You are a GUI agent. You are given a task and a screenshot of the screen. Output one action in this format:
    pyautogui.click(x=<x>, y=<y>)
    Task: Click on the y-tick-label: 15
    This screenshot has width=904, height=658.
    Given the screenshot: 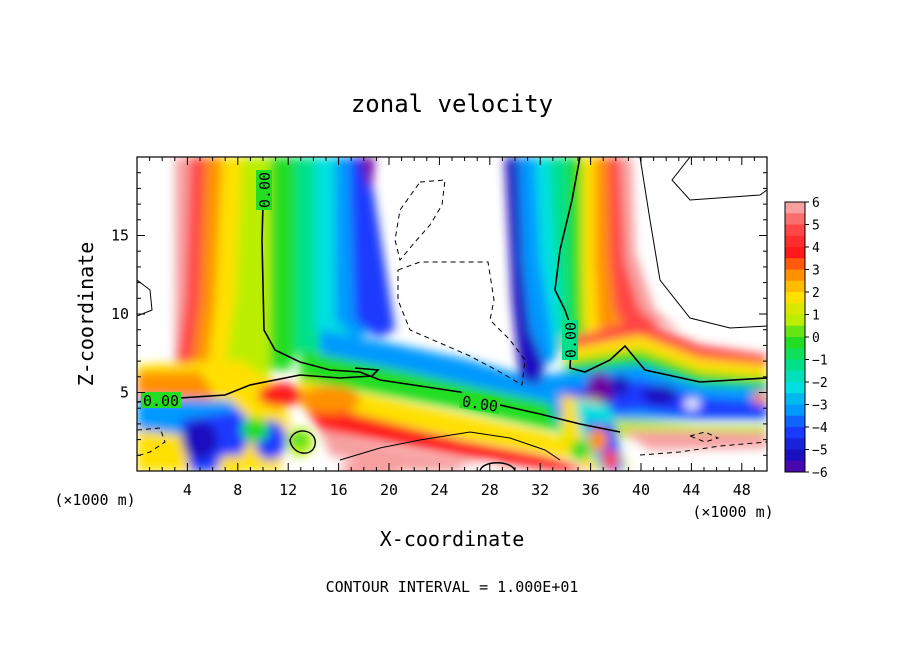 What is the action you would take?
    pyautogui.click(x=120, y=236)
    